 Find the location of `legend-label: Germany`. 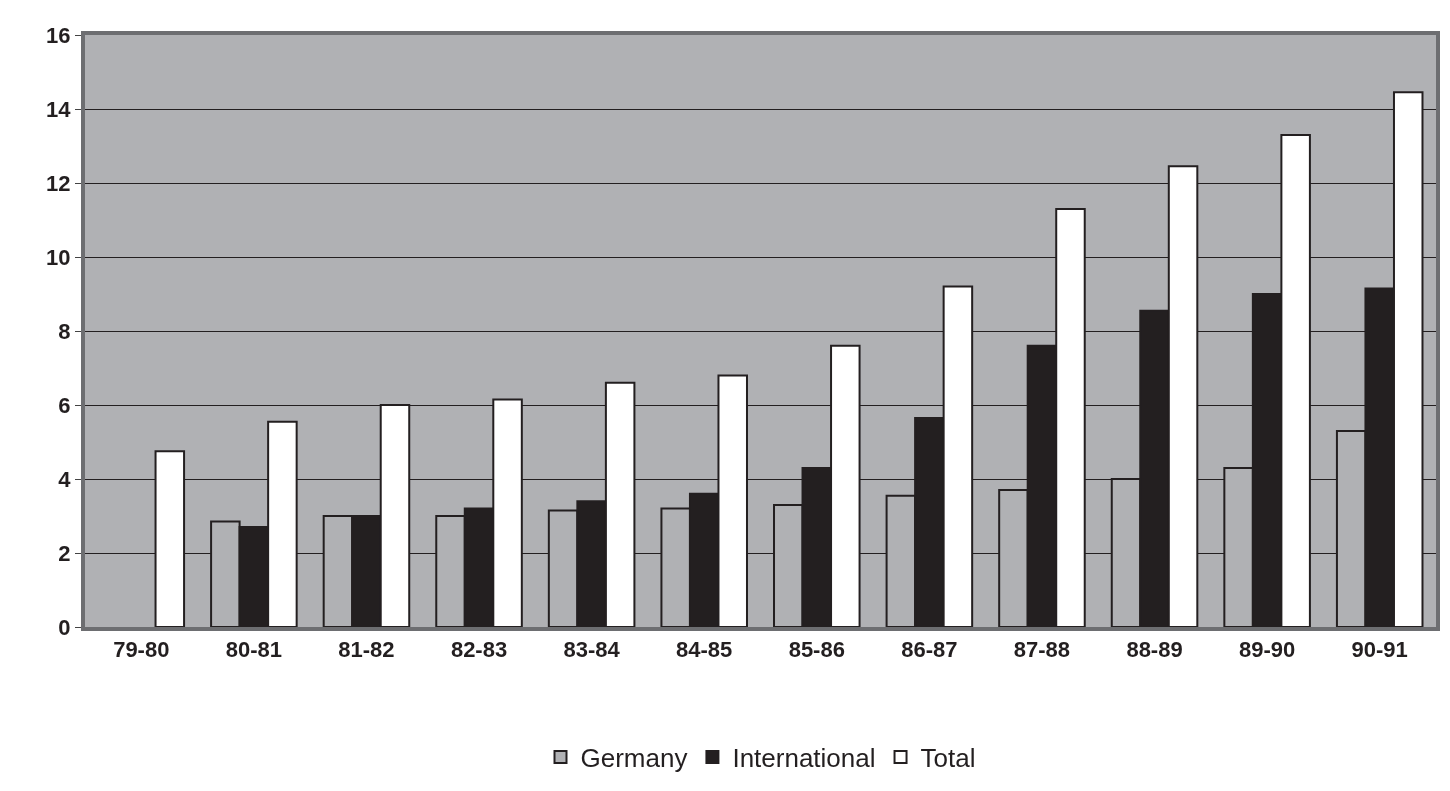

legend-label: Germany is located at coordinates (634, 758).